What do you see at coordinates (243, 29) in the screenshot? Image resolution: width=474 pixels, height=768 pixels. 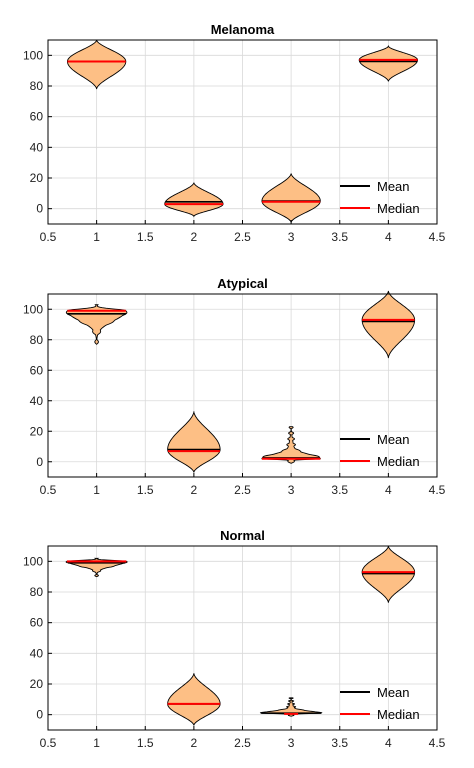 I see `panel-title: Melanoma` at bounding box center [243, 29].